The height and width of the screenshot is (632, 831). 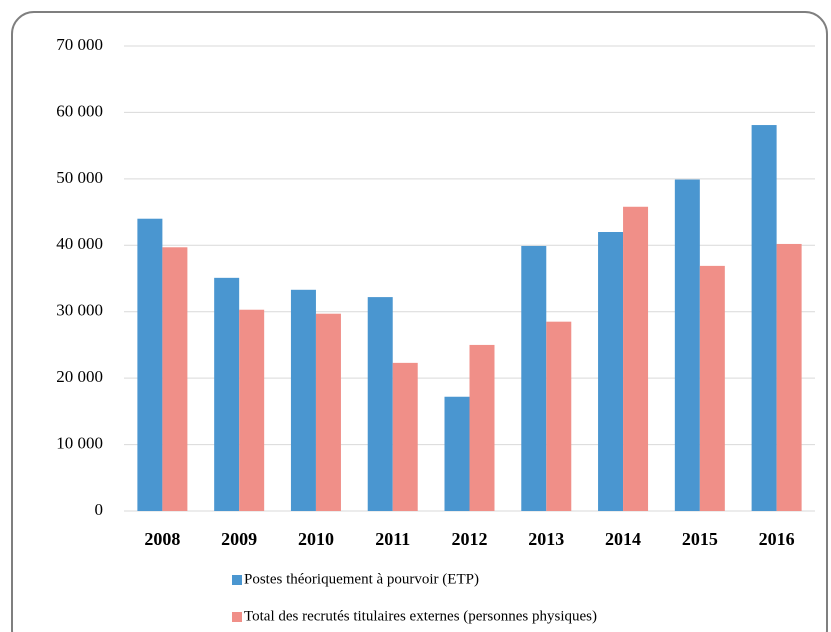 I want to click on y-tick-label: 60 000, so click(x=79, y=110).